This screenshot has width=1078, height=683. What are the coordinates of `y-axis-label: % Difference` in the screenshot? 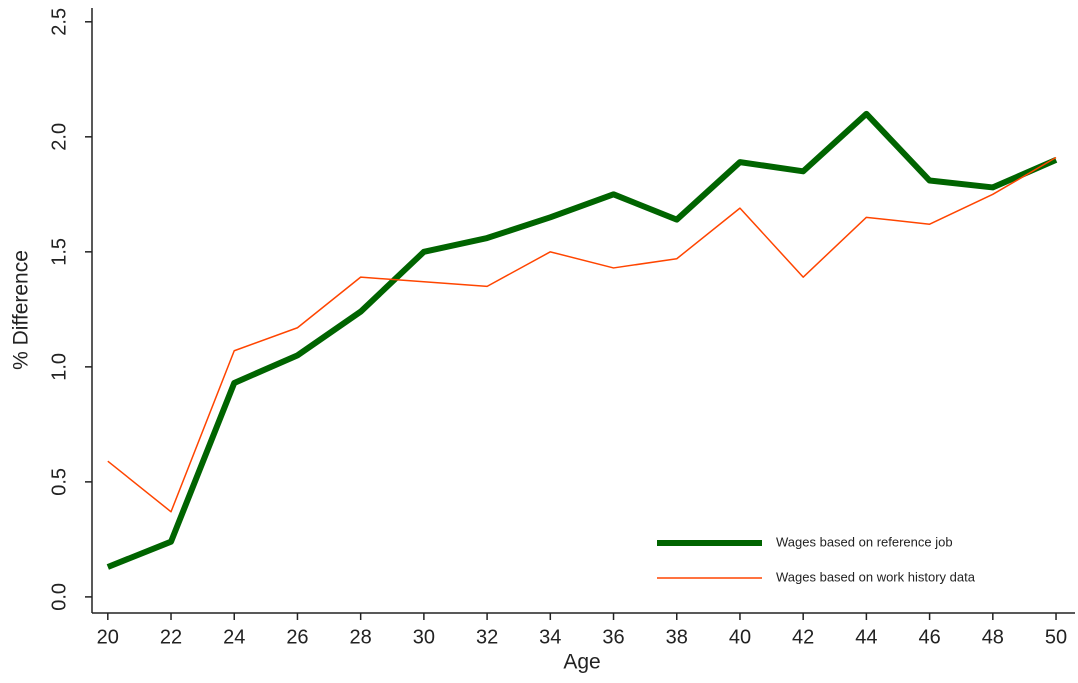 It's located at (21, 310).